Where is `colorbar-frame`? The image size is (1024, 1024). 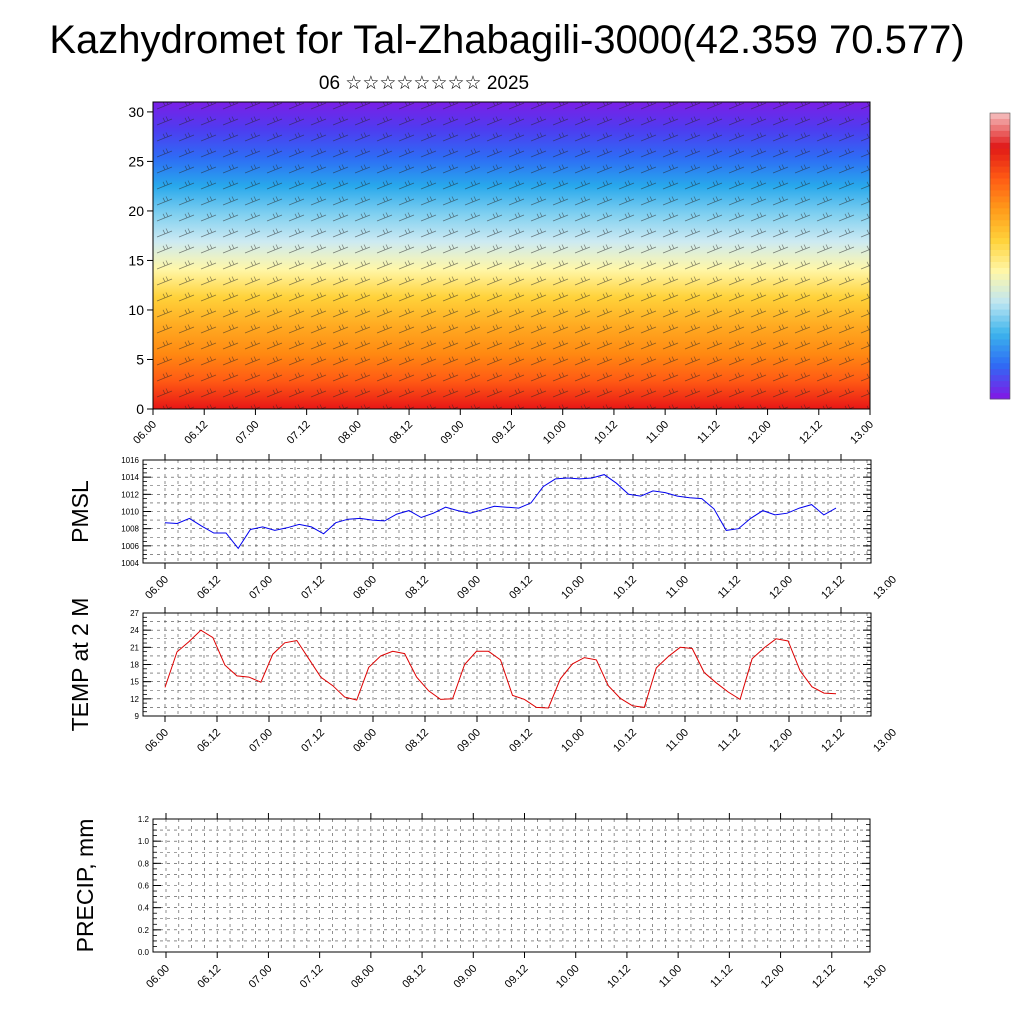 colorbar-frame is located at coordinates (1000, 256).